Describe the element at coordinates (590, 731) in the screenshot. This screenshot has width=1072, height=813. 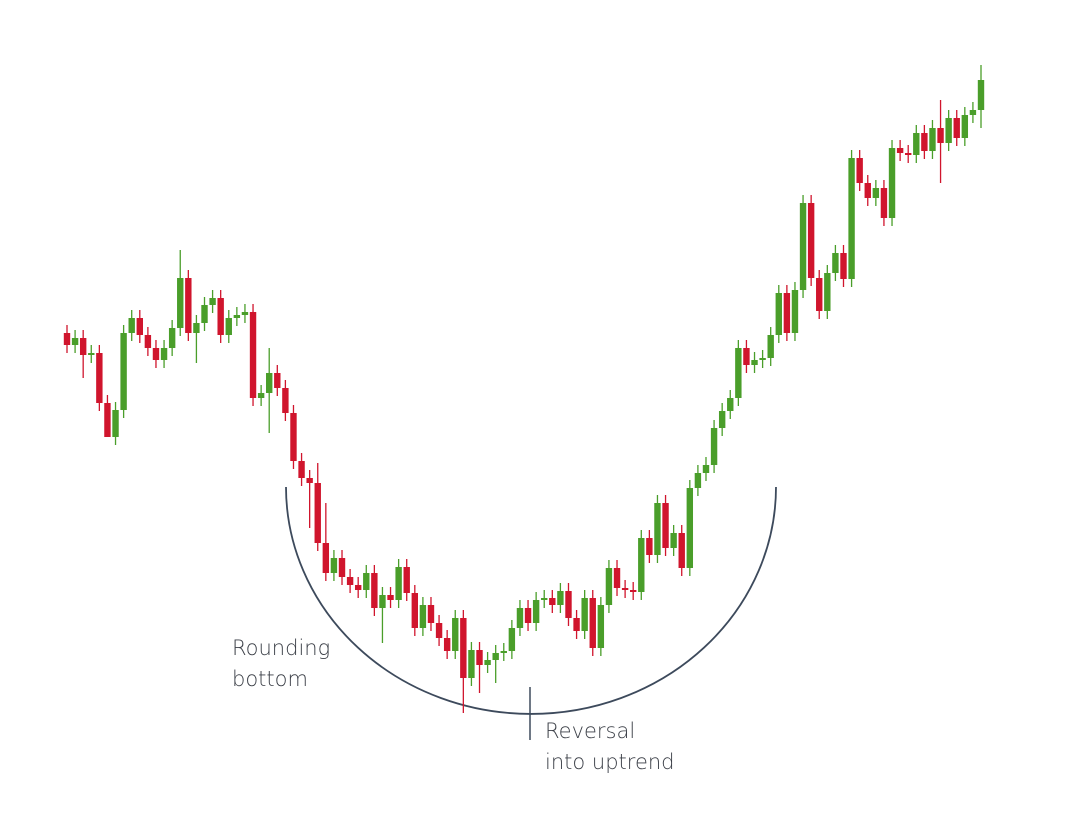
I see `annotation-line: Reversal` at that location.